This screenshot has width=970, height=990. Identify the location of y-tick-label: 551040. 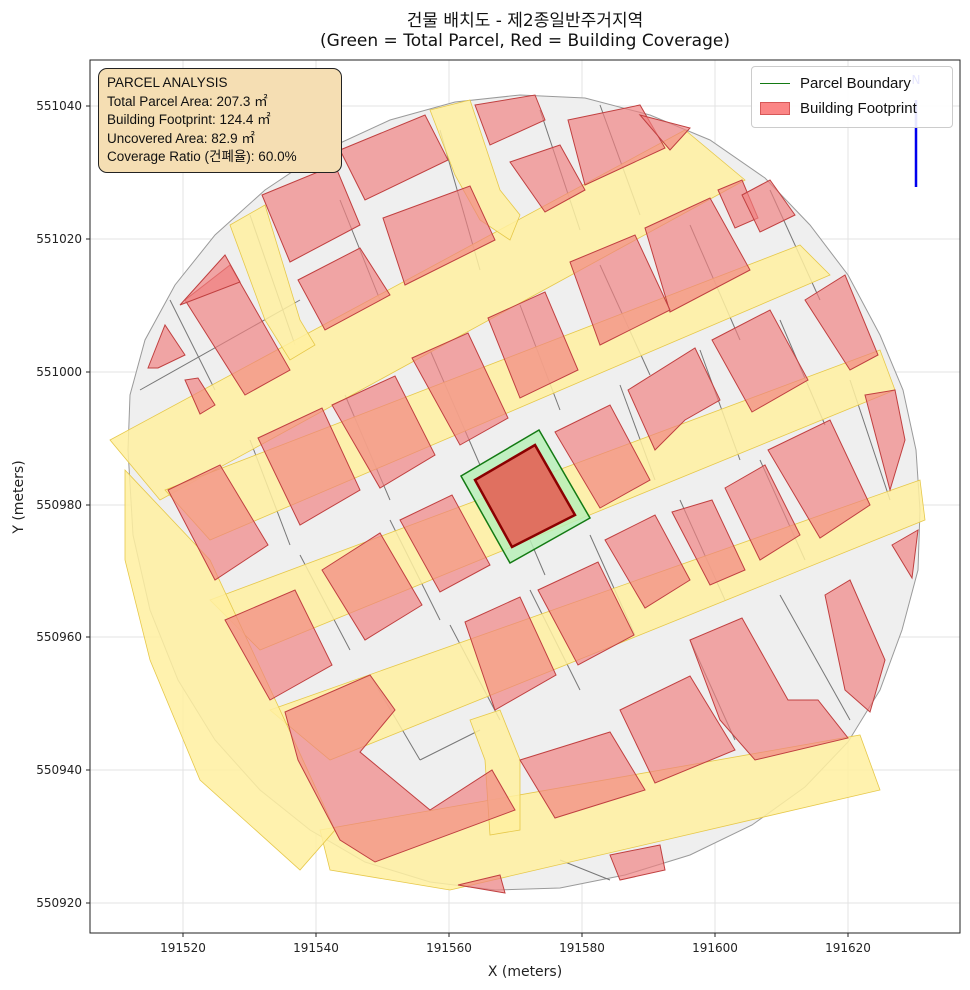
(59, 106).